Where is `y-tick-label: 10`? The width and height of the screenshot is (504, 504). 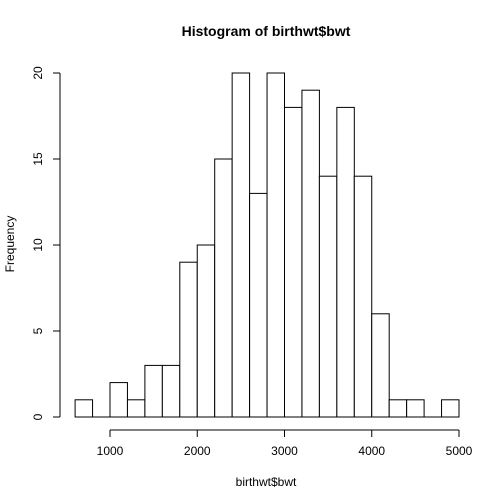 y-tick-label: 10 is located at coordinates (38, 245).